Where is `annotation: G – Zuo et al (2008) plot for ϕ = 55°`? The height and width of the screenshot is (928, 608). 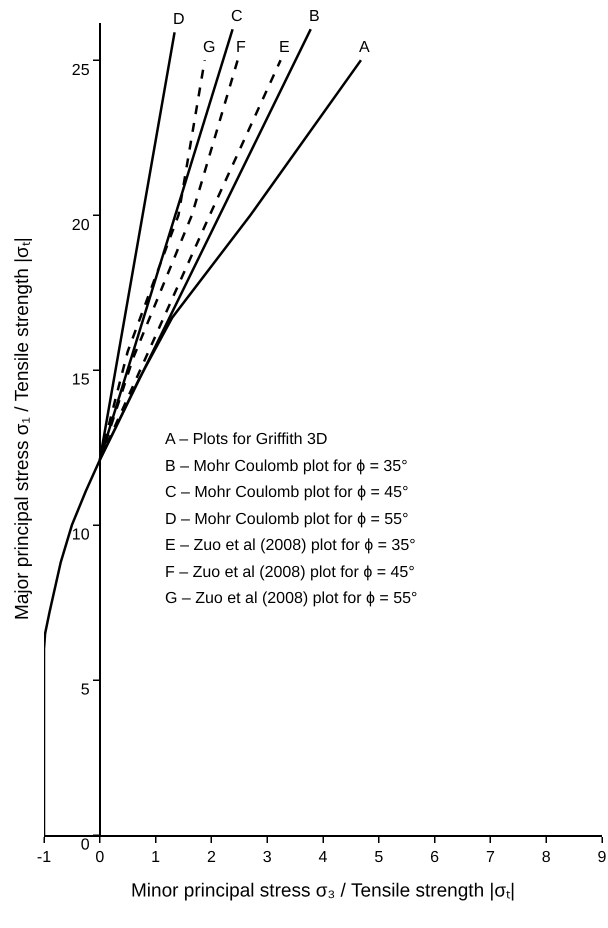
annotation: G – Zuo et al (2008) plot for ϕ = 55° is located at coordinates (291, 598).